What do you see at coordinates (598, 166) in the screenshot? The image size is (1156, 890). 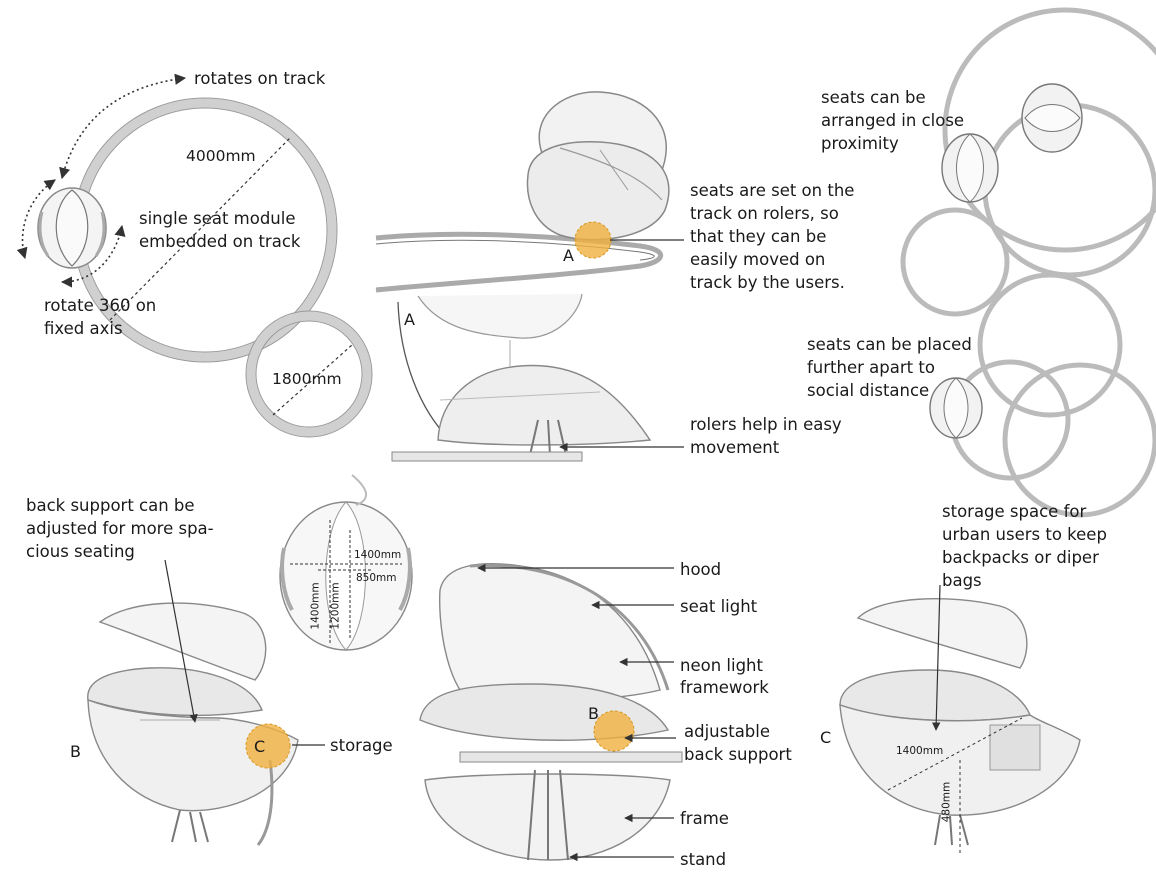 I see `pod-on-track` at bounding box center [598, 166].